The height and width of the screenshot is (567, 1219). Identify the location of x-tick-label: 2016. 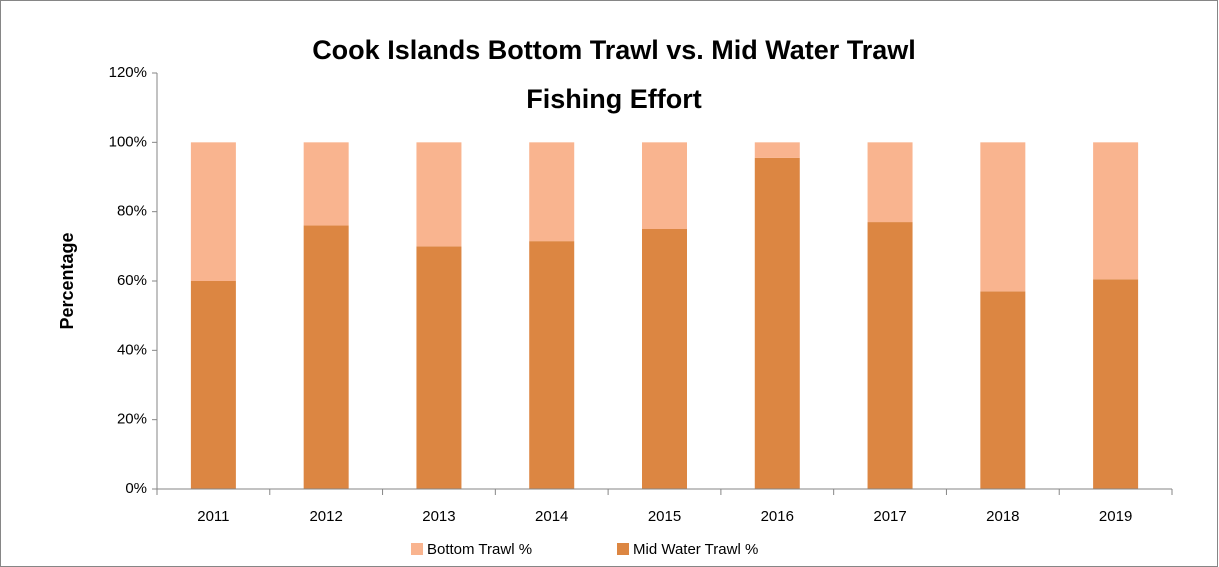
(777, 516).